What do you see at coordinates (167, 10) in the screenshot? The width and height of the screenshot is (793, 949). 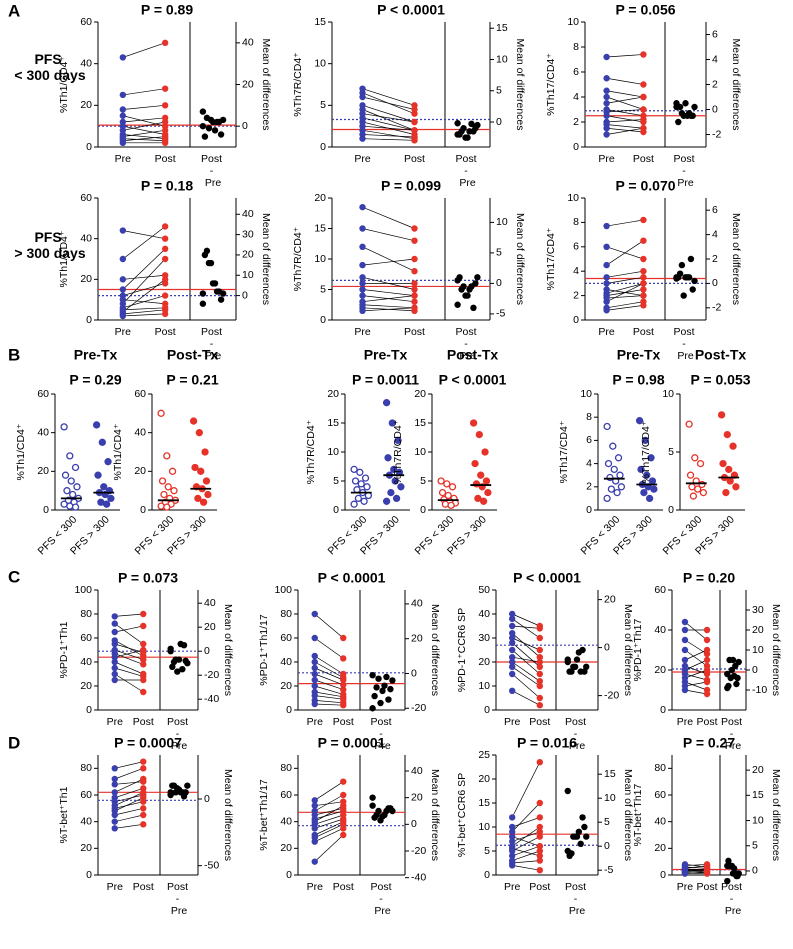 I see `chart-title: P = 0.89` at bounding box center [167, 10].